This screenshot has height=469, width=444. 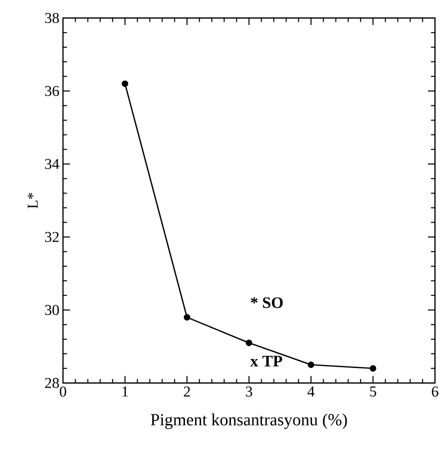 What do you see at coordinates (435, 391) in the screenshot?
I see `x-tick-label: 6` at bounding box center [435, 391].